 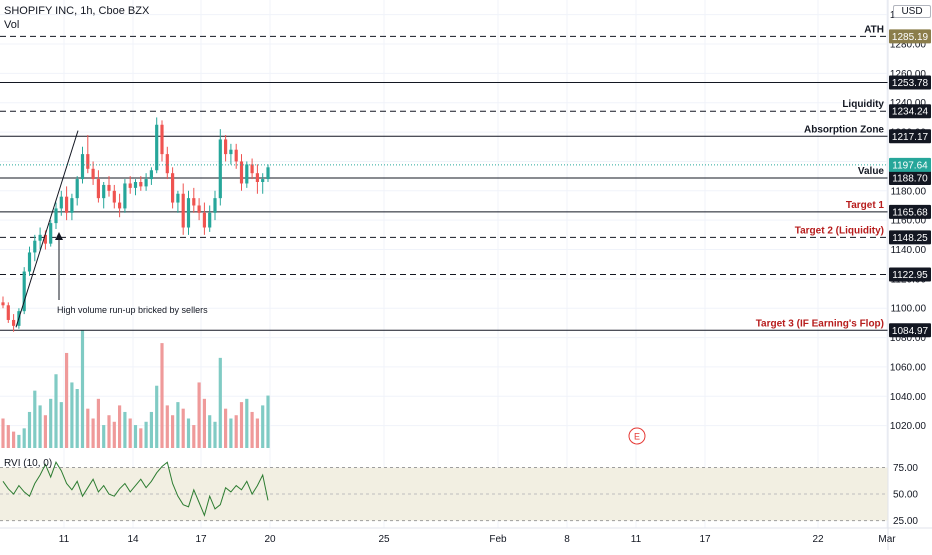 What do you see at coordinates (887, 539) in the screenshot?
I see `x-tick-label: Mar` at bounding box center [887, 539].